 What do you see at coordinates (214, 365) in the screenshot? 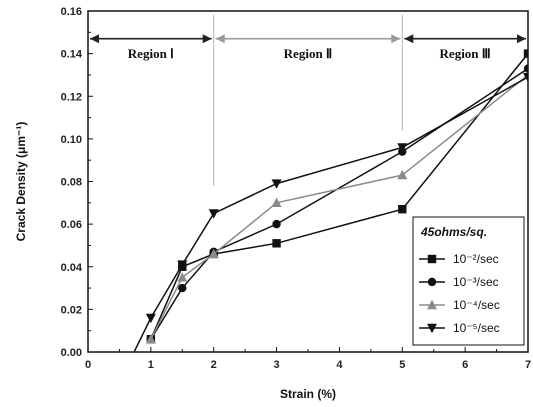
I see `x-tick-label: 2` at bounding box center [214, 365].